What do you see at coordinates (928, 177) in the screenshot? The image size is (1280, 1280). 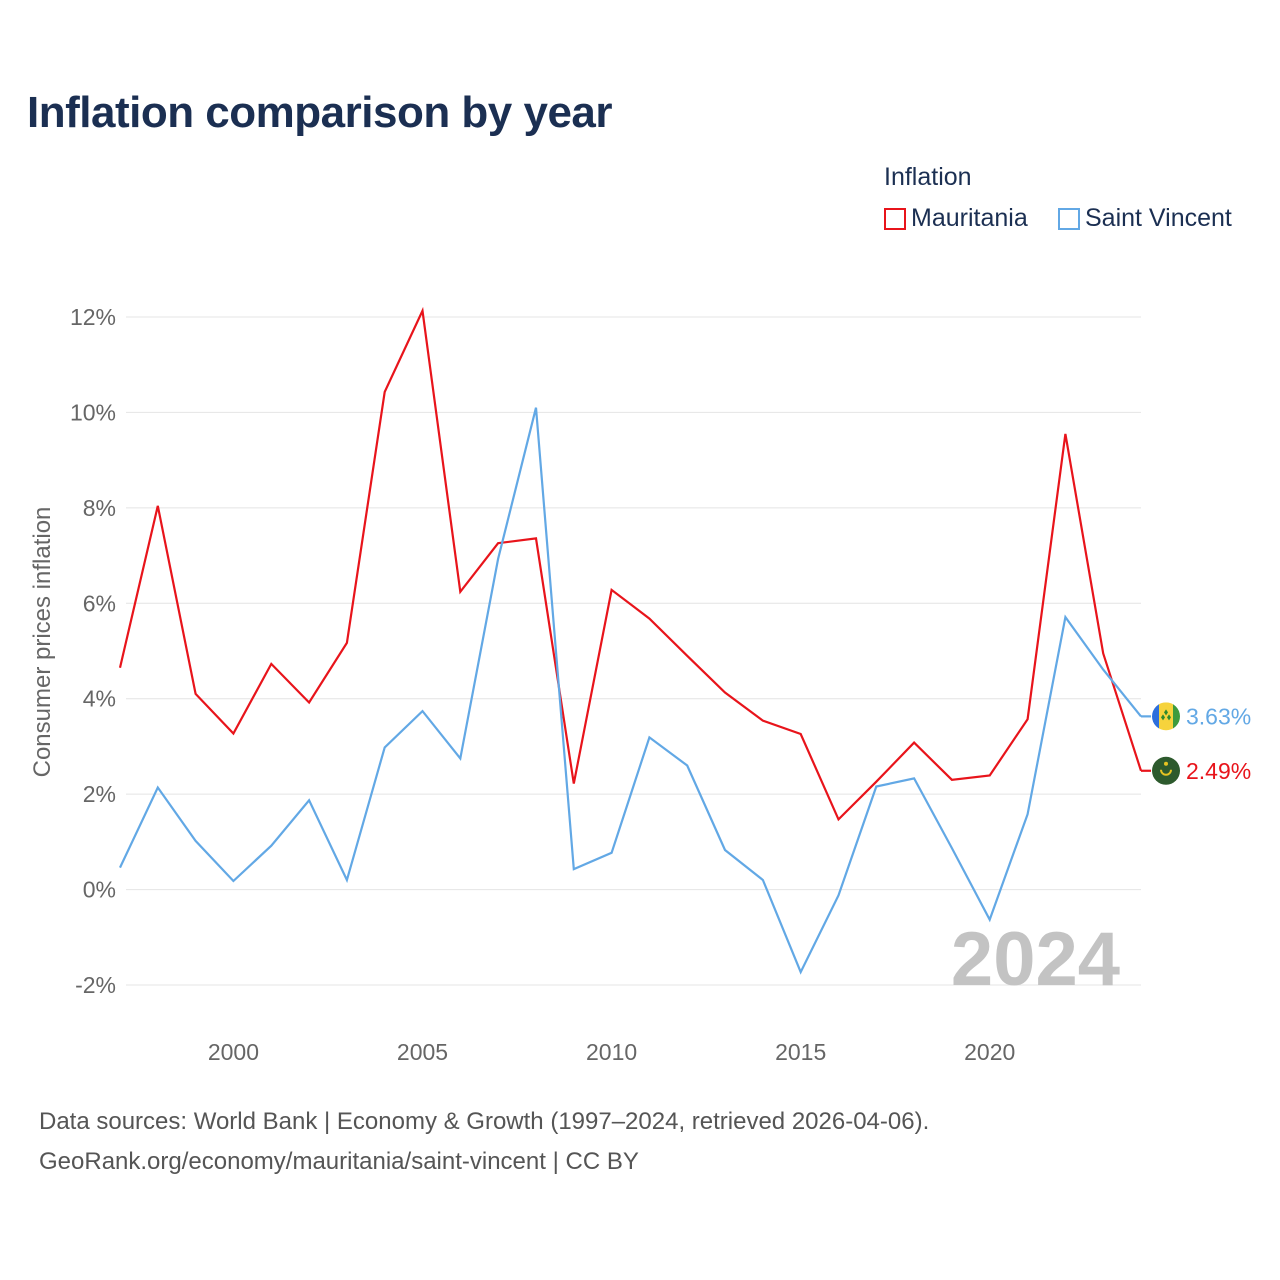 I see `legend-title: Inflation` at bounding box center [928, 177].